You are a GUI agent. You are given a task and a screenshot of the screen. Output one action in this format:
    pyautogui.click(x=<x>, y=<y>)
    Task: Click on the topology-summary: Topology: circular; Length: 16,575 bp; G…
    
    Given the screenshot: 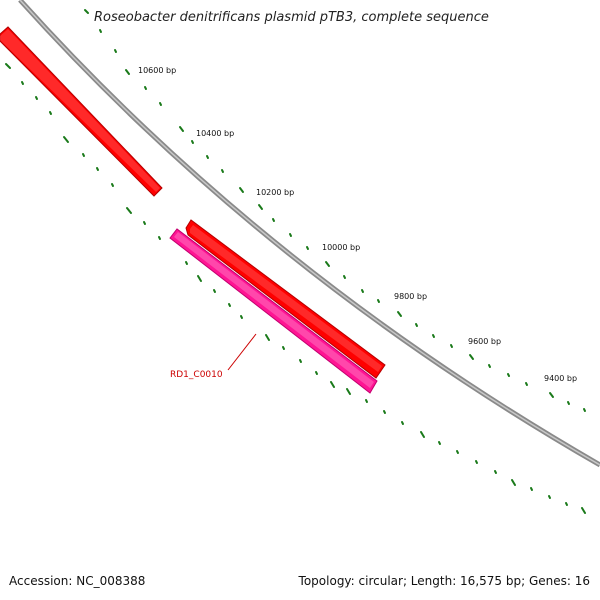 What is the action you would take?
    pyautogui.click(x=444, y=581)
    